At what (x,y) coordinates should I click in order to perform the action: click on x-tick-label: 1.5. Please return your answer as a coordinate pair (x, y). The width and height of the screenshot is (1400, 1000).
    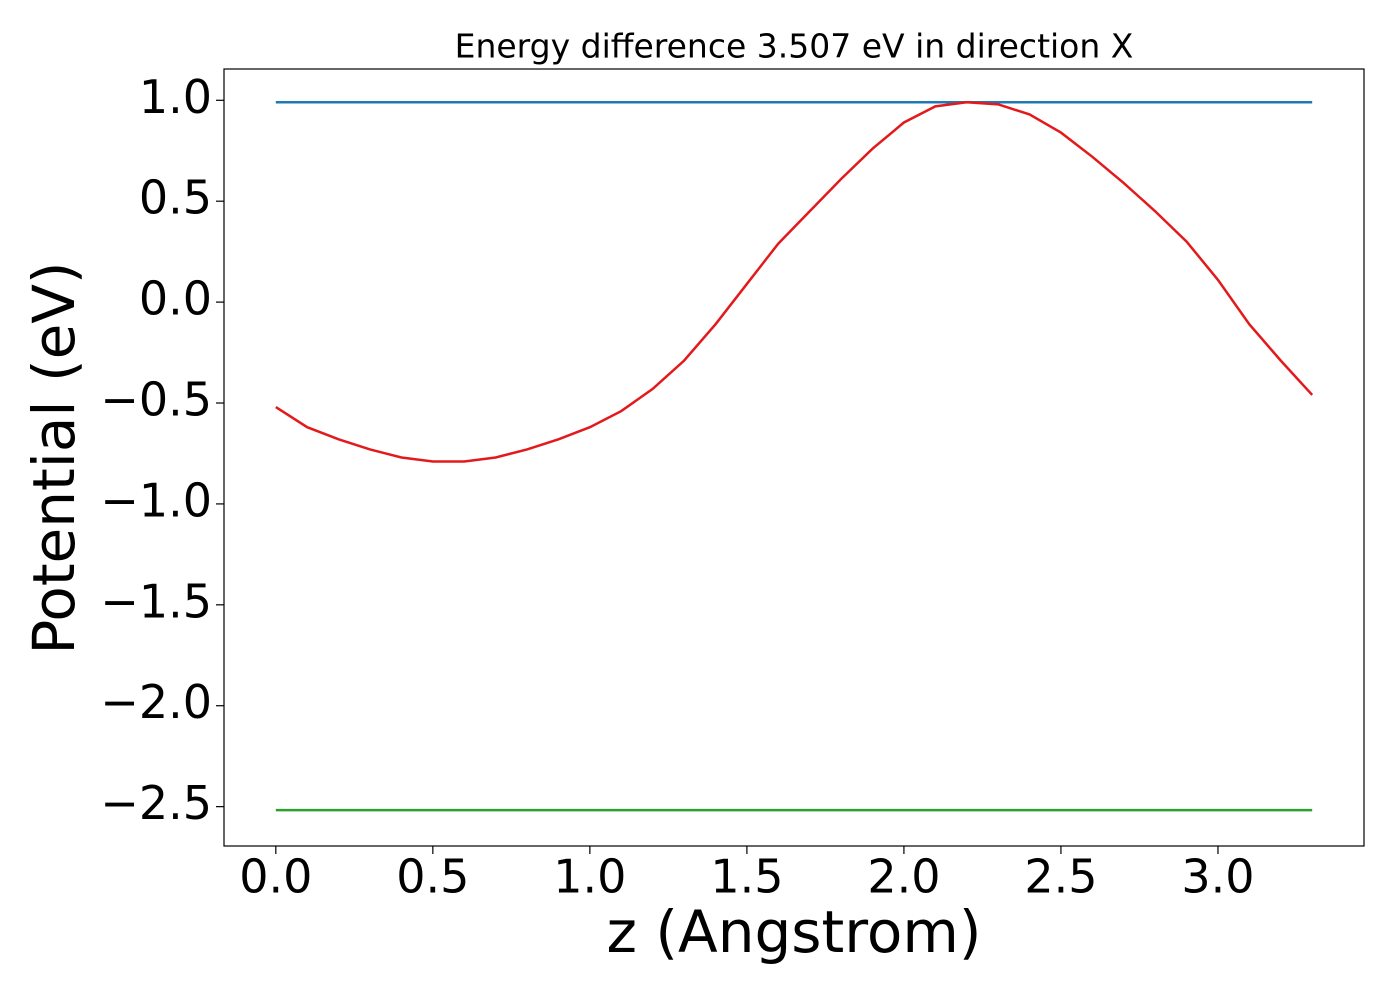
    Looking at the image, I should click on (746, 877).